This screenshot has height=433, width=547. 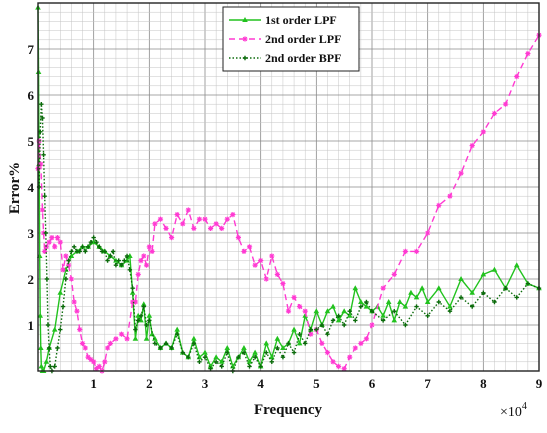 What do you see at coordinates (245, 19) in the screenshot?
I see `legend-1st-order-lpf-point` at bounding box center [245, 19].